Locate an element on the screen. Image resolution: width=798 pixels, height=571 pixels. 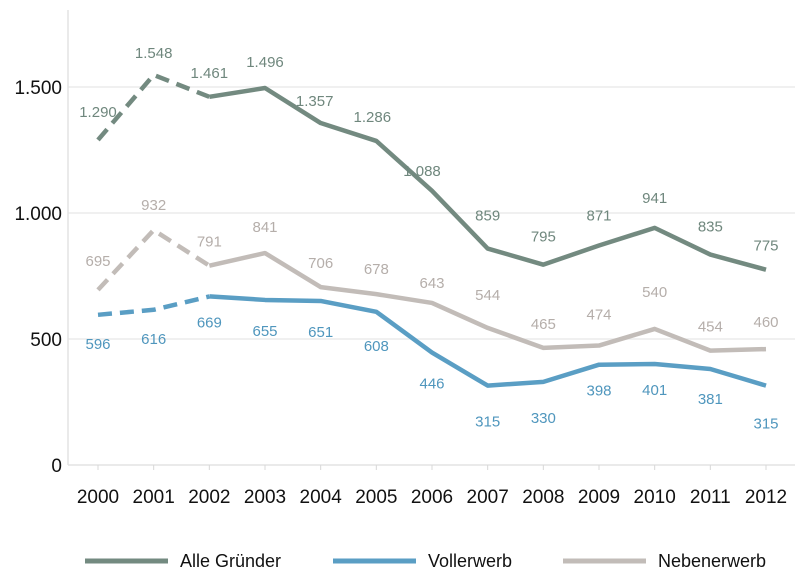
series-line-nebenerwerb is located at coordinates (487, 301).